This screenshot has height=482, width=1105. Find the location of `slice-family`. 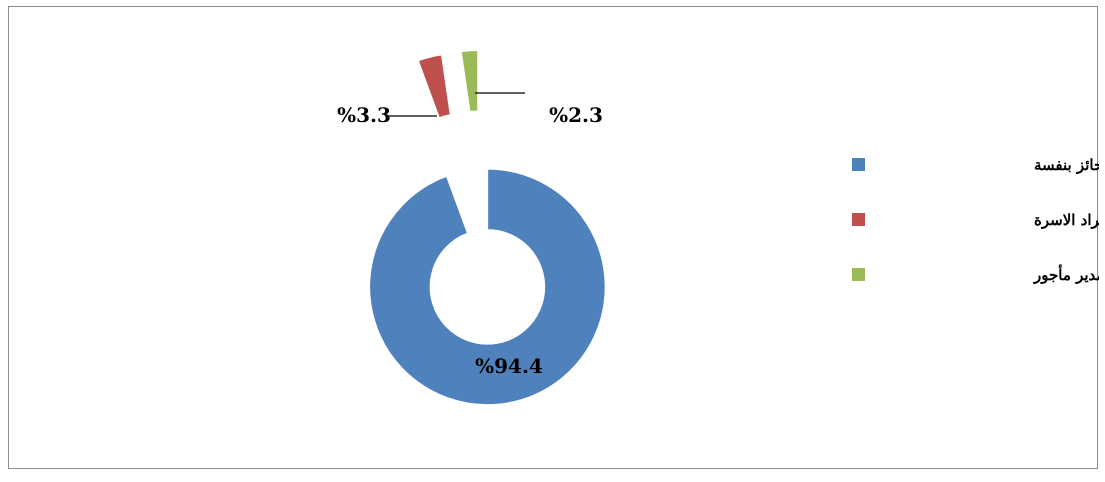

slice-family is located at coordinates (434, 86).